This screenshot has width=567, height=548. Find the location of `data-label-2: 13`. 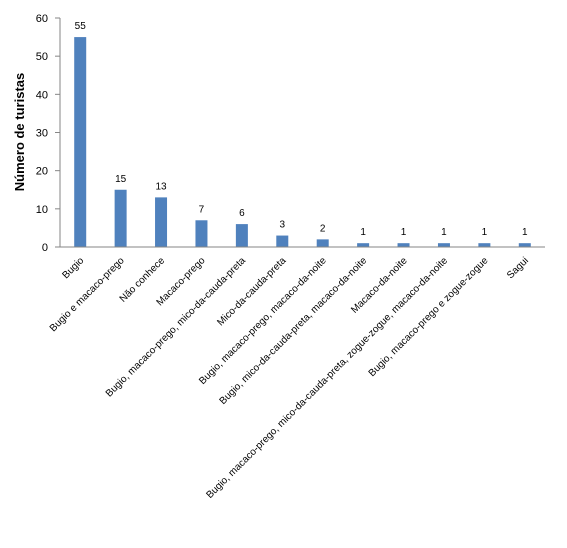

data-label-2: 13 is located at coordinates (161, 186).